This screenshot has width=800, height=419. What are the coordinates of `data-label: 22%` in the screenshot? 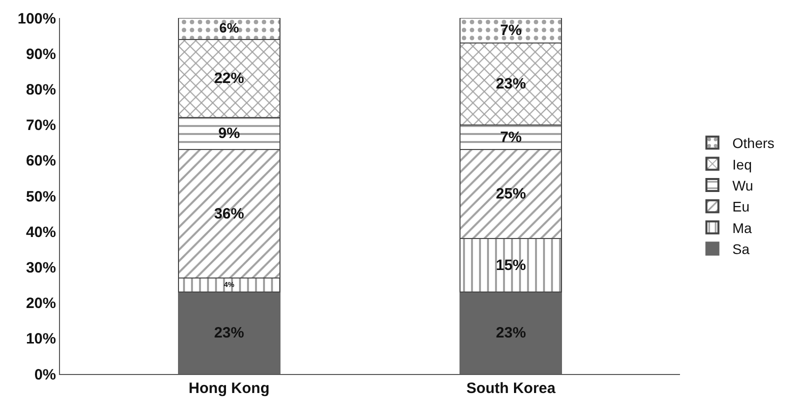 It's located at (229, 79).